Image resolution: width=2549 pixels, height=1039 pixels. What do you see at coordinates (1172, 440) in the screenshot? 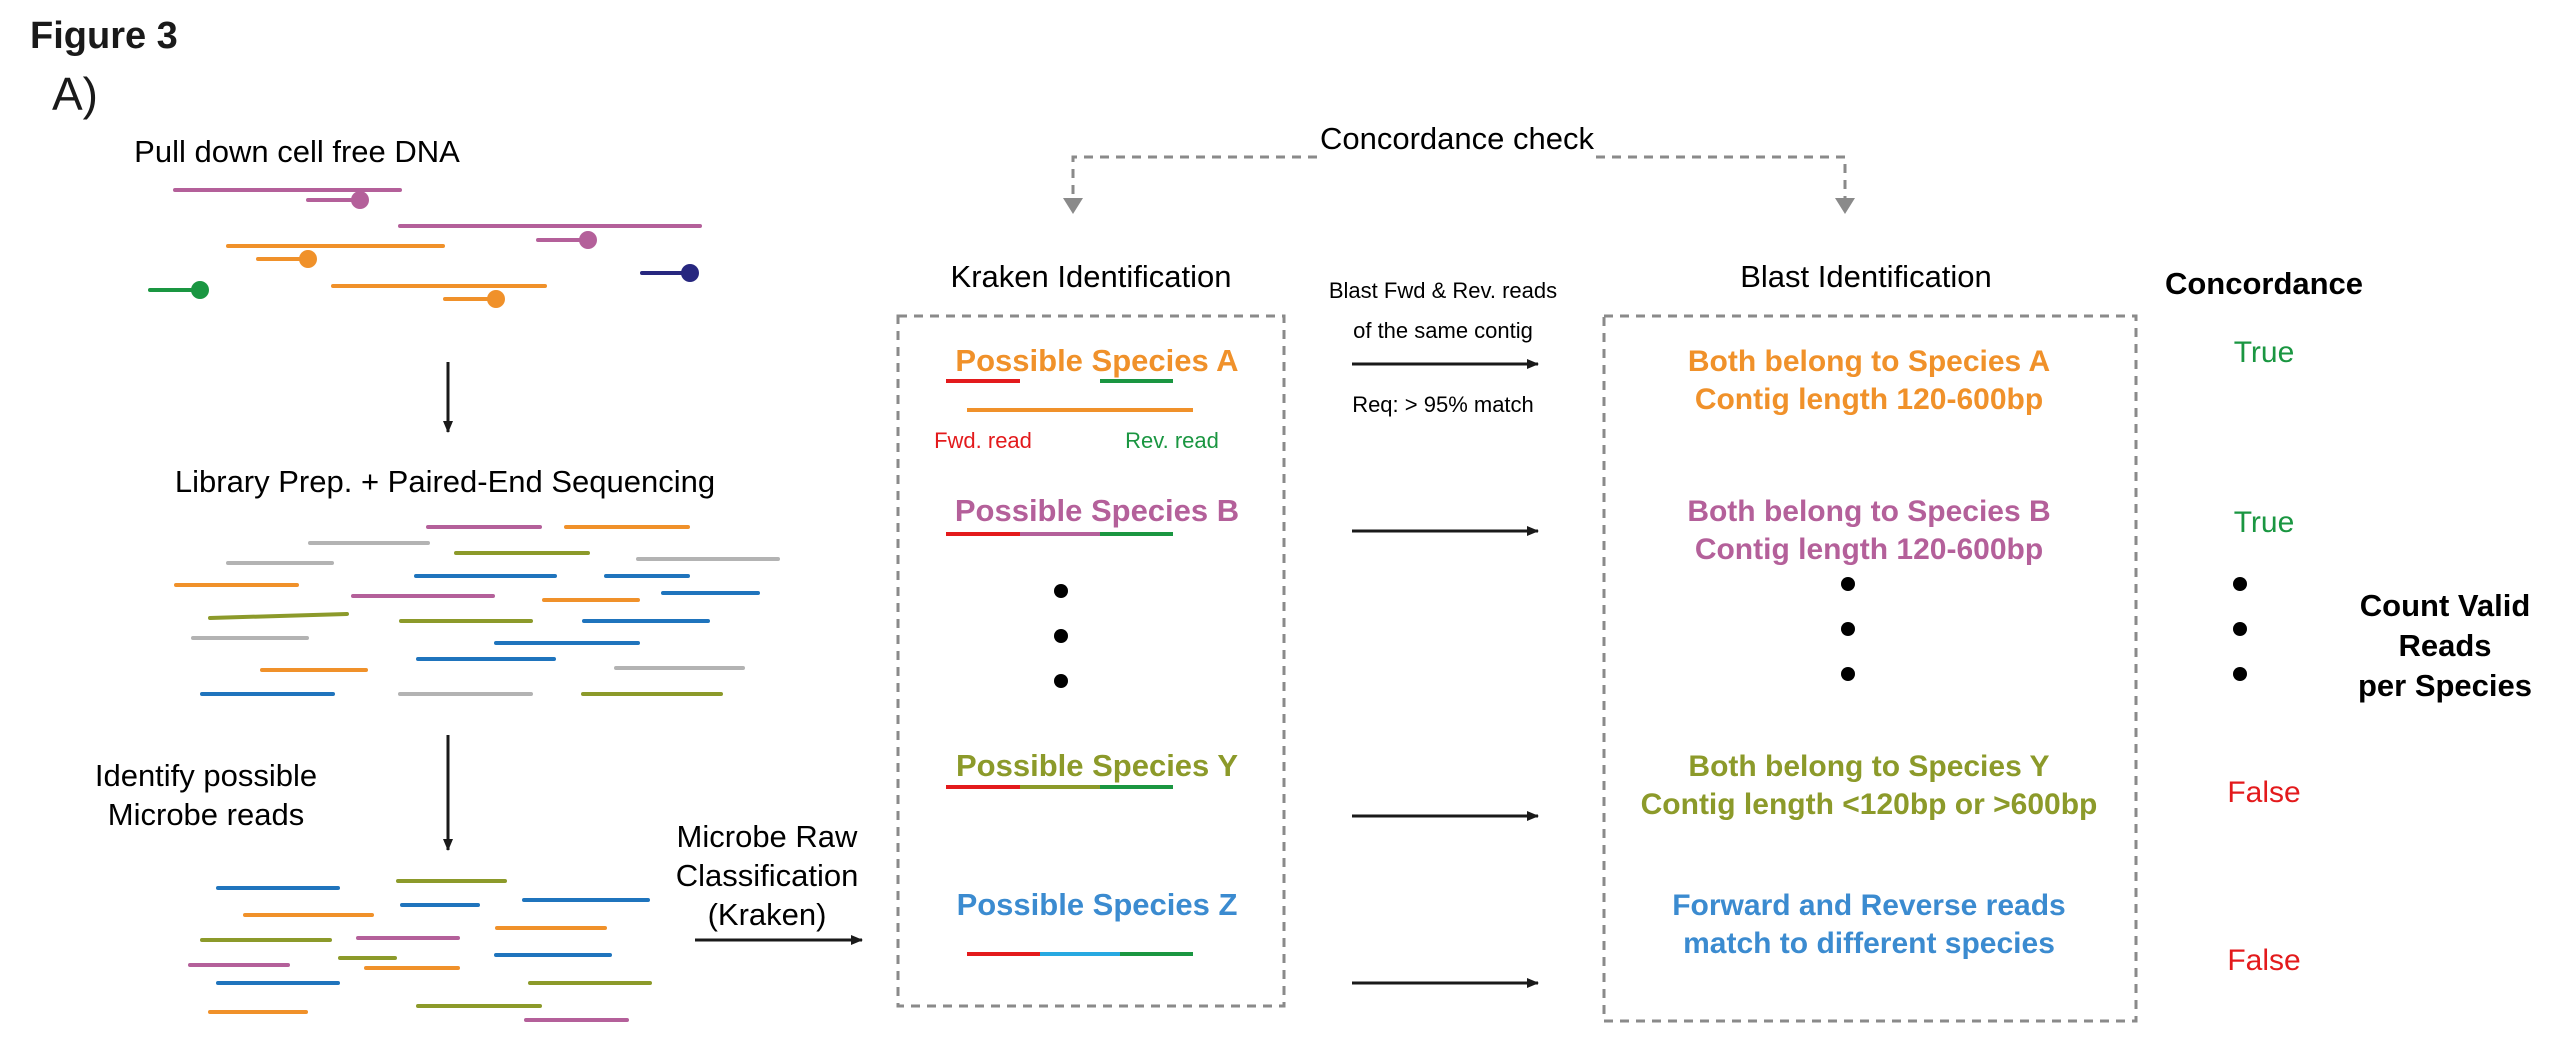
I see `rev-read-label: Rev. read` at bounding box center [1172, 440].